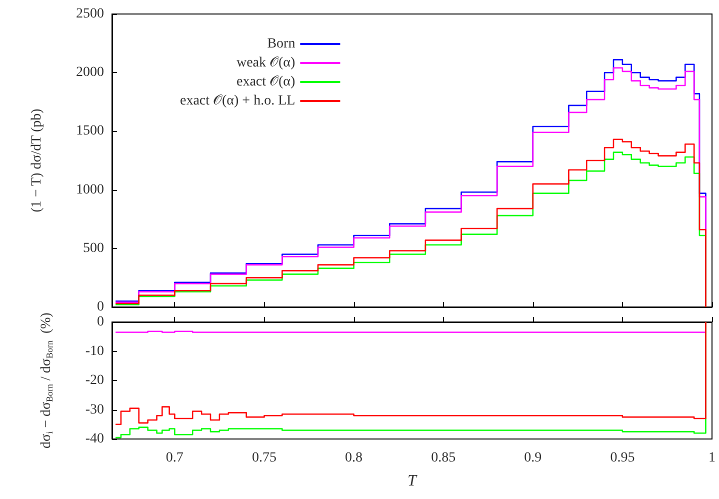 This screenshot has width=719, height=499. Describe the element at coordinates (238, 101) in the screenshot. I see `legend-label: exact 𝒪(α) + h.o. LL` at that location.